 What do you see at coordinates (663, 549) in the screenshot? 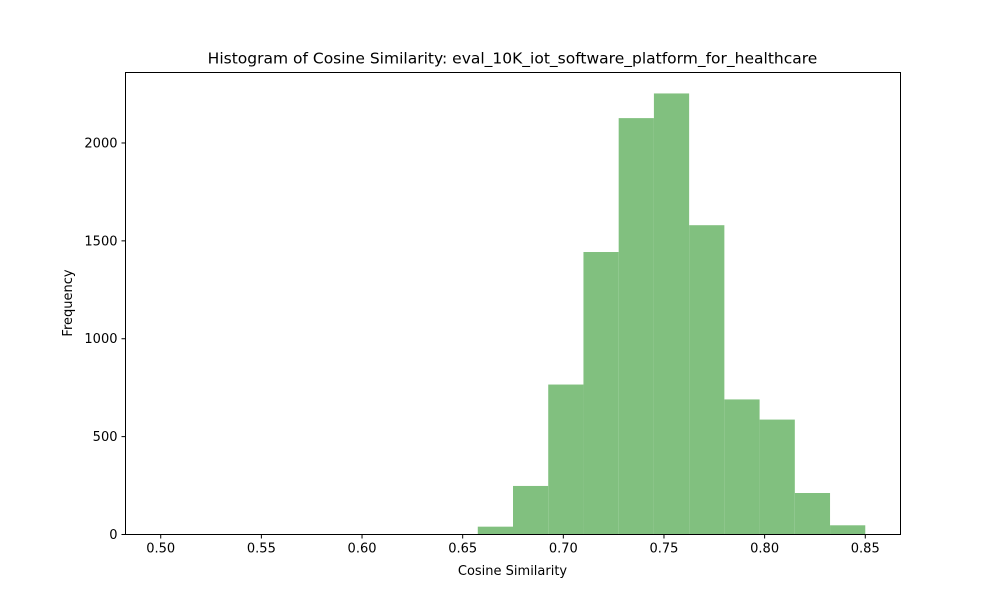
I see `x-tick-label: 0.75` at bounding box center [663, 549].